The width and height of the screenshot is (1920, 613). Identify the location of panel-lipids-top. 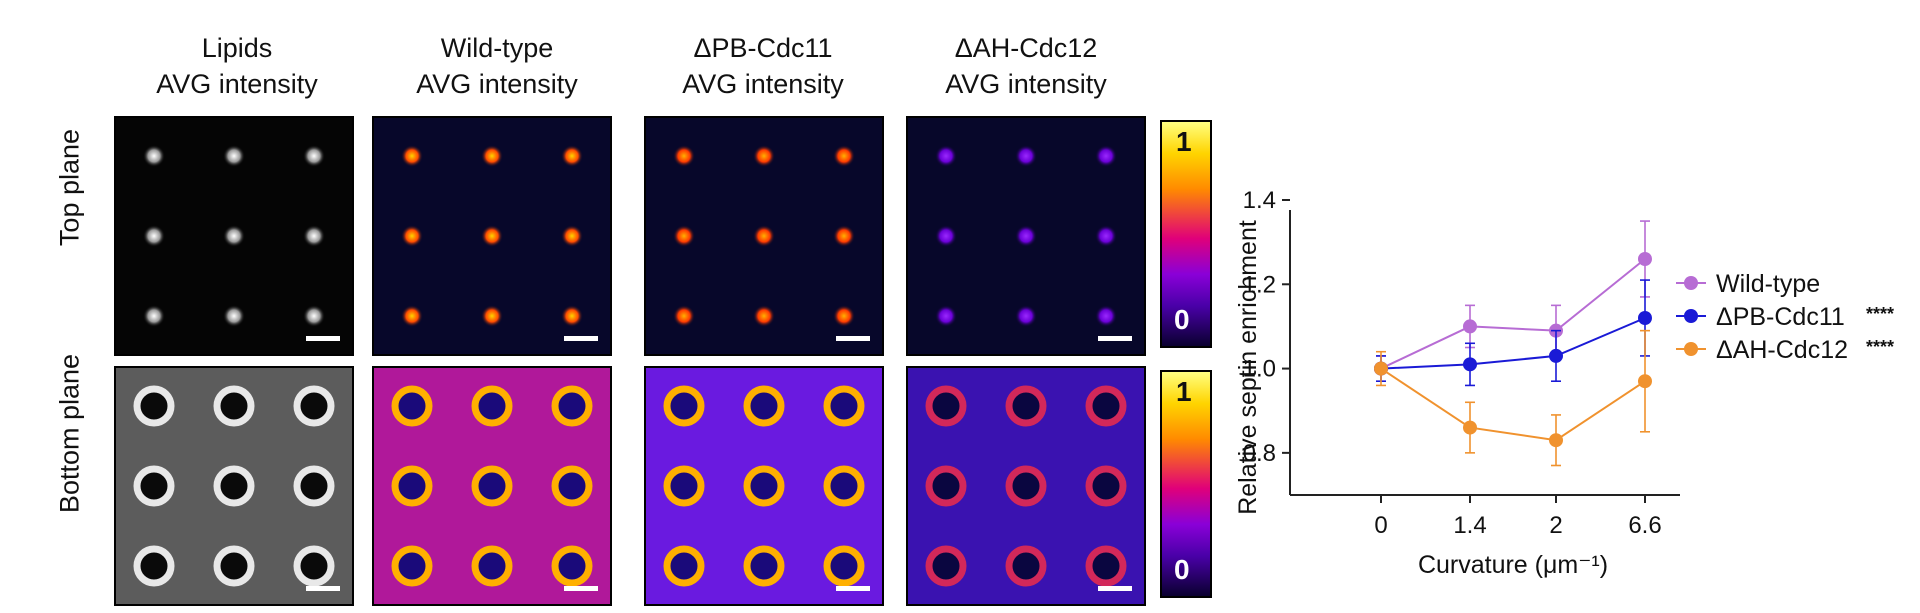
(234, 236).